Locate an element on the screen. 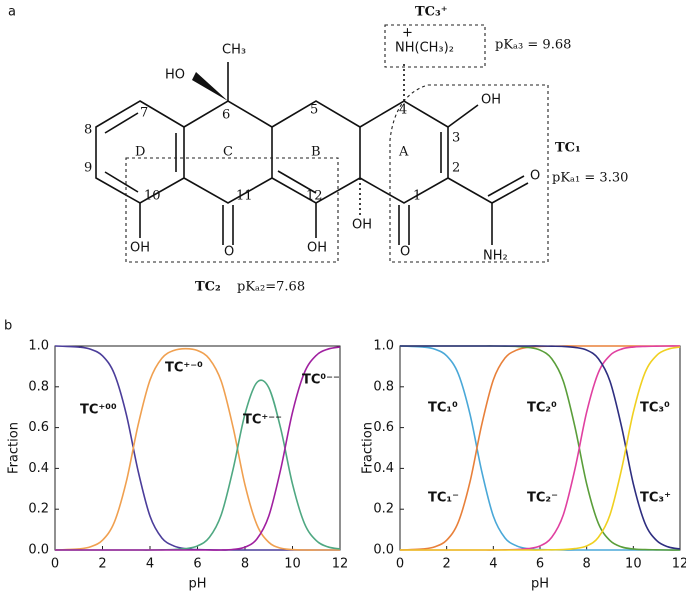  atom-number: 12 is located at coordinates (314, 196).